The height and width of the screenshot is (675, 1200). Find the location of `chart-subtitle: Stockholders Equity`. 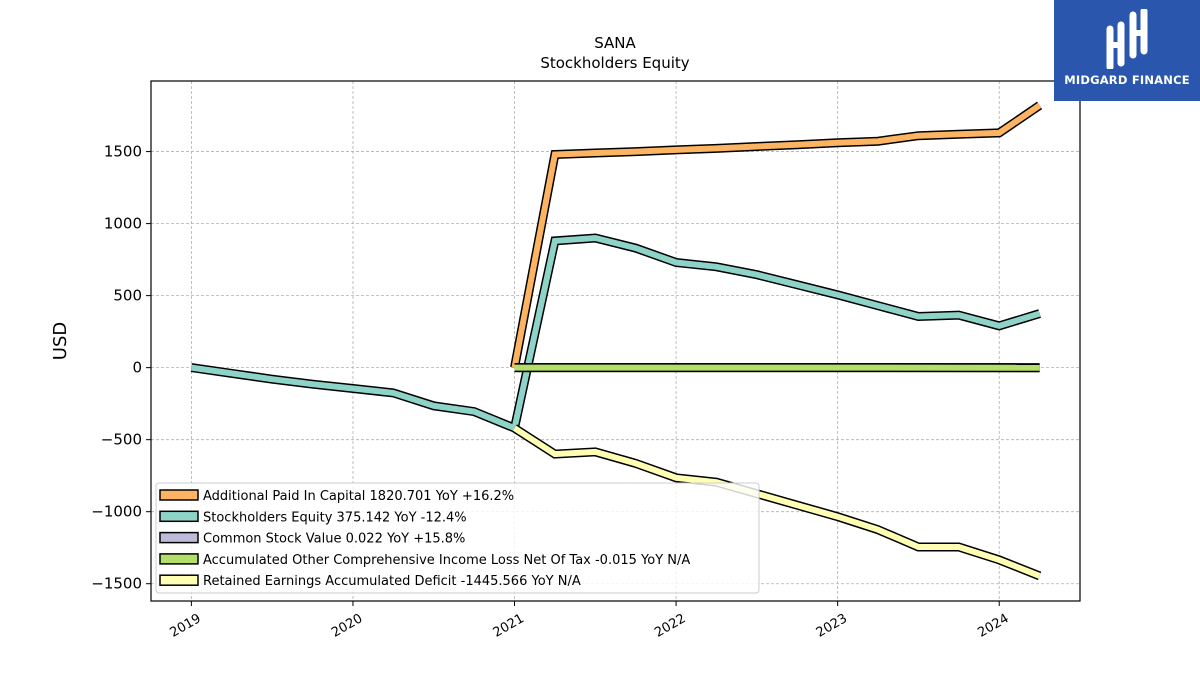

chart-subtitle: Stockholders Equity is located at coordinates (614, 63).